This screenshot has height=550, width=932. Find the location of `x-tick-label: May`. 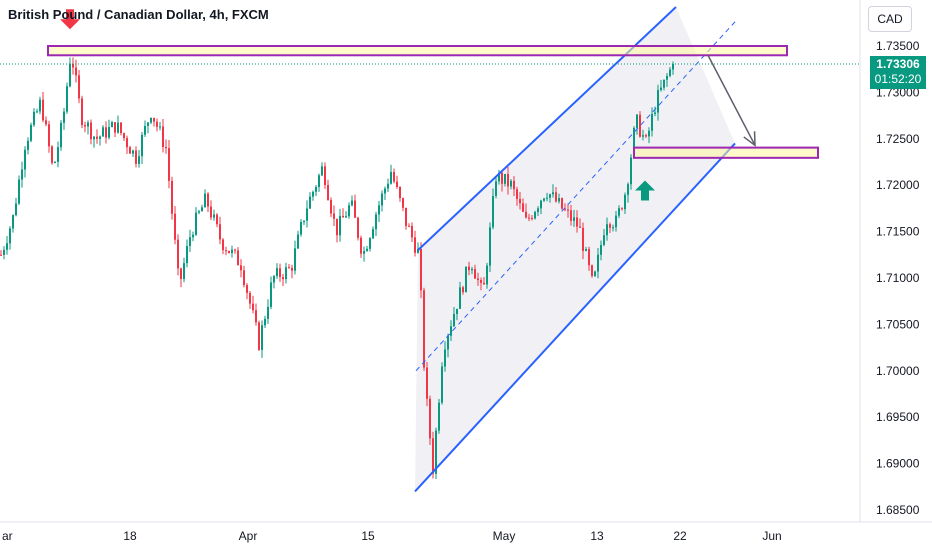

x-tick-label: May is located at coordinates (504, 536).